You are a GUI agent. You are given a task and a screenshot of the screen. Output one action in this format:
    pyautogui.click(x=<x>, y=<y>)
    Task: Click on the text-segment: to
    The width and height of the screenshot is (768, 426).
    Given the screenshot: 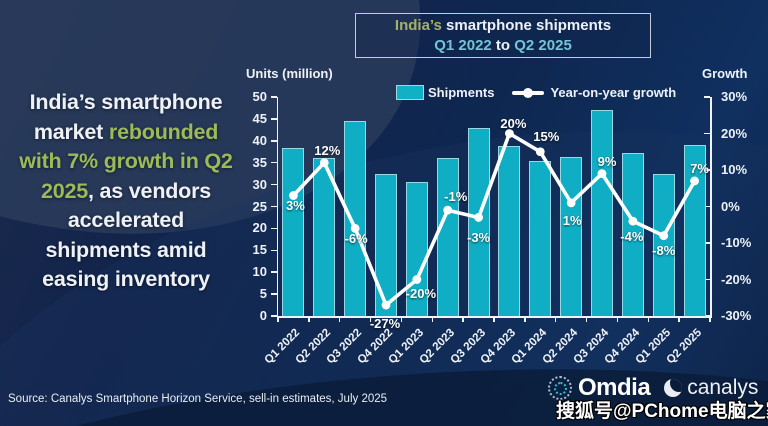 What is the action you would take?
    pyautogui.click(x=503, y=45)
    